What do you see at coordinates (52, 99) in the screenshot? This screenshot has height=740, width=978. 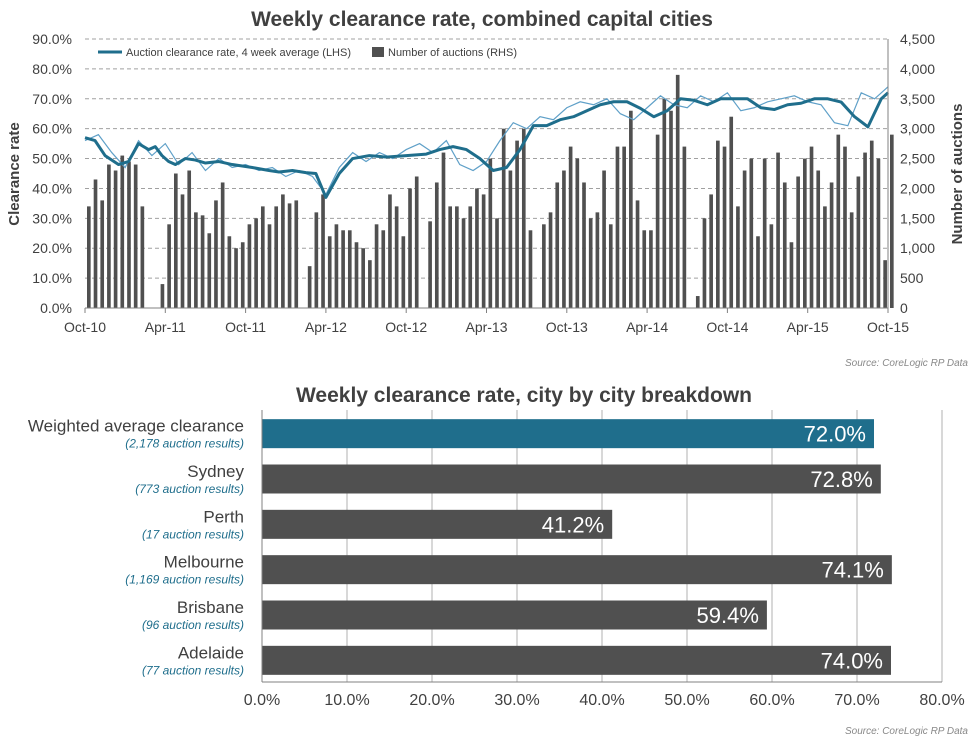 I see `y-tick-label-left: 70.0%` at bounding box center [52, 99].